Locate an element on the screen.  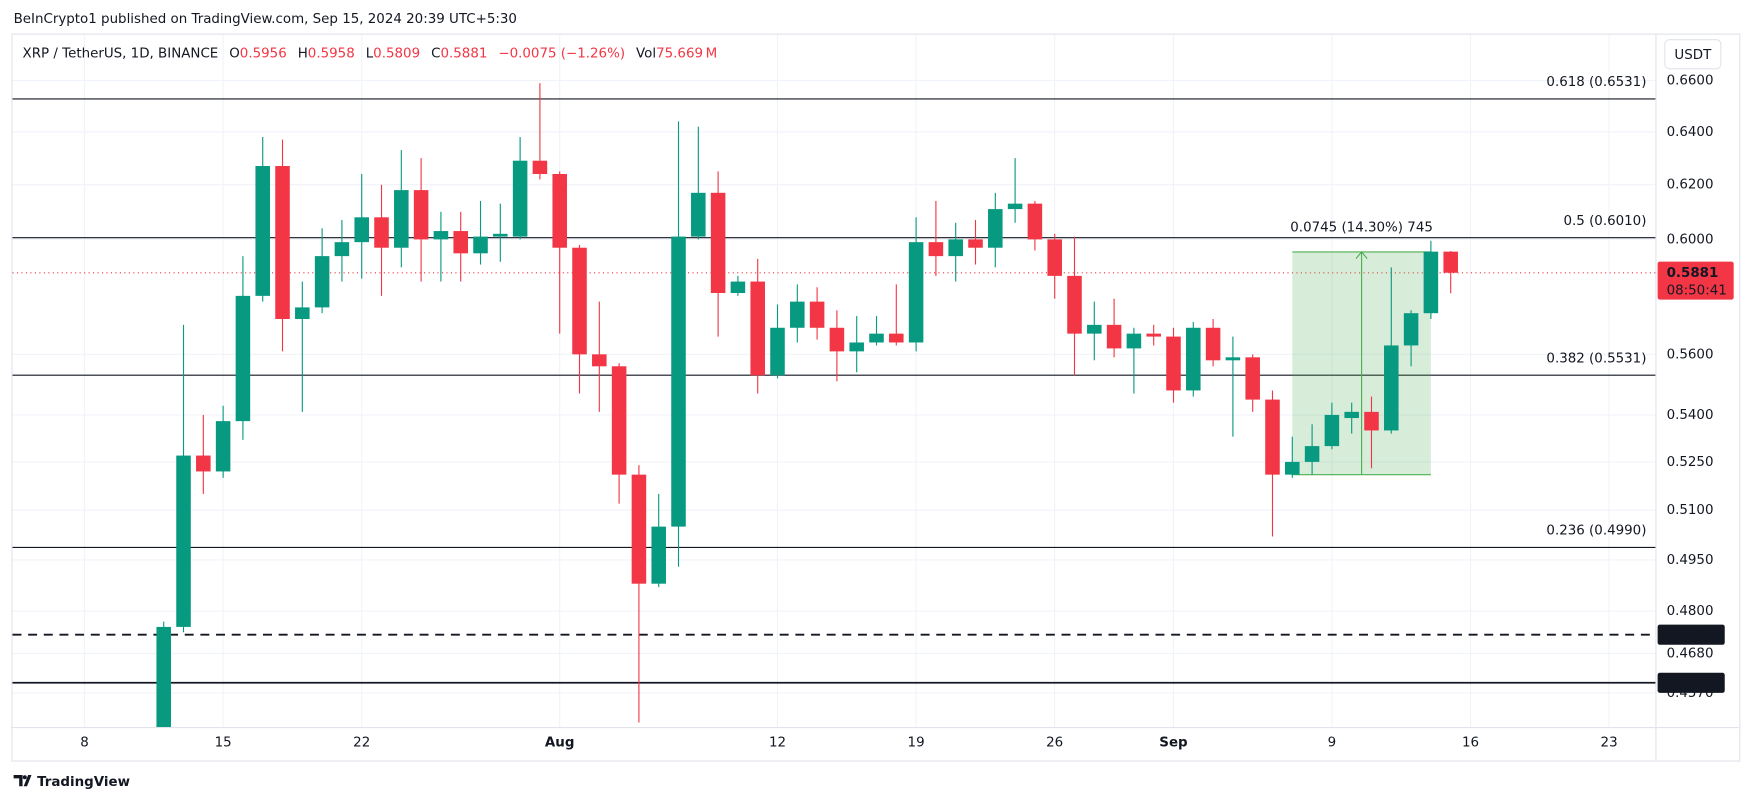
footer-logo is located at coordinates (22, 781).